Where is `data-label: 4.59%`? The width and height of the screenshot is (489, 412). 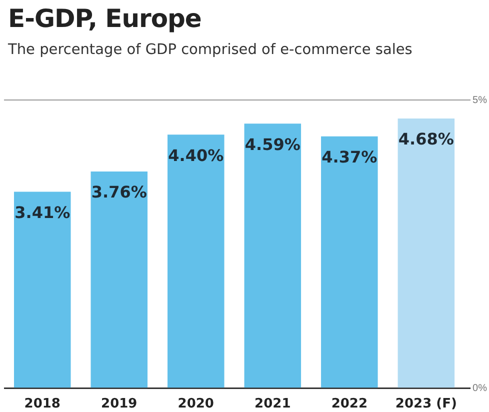
data-label: 4.59% is located at coordinates (272, 144).